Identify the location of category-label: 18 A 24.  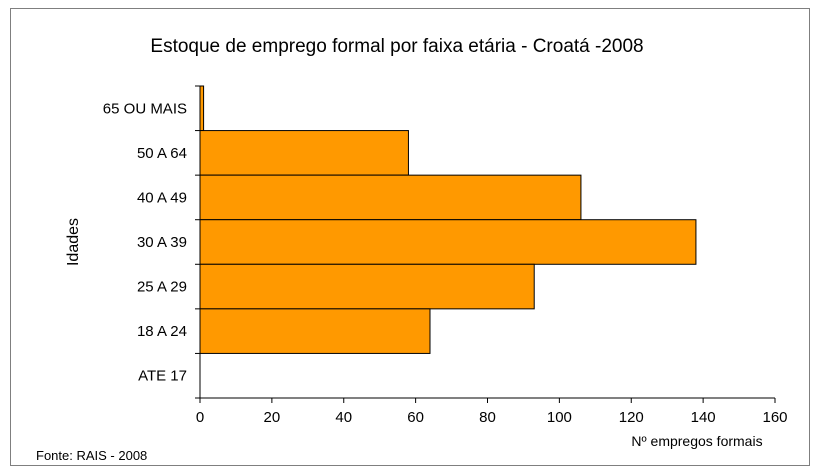
(162, 331).